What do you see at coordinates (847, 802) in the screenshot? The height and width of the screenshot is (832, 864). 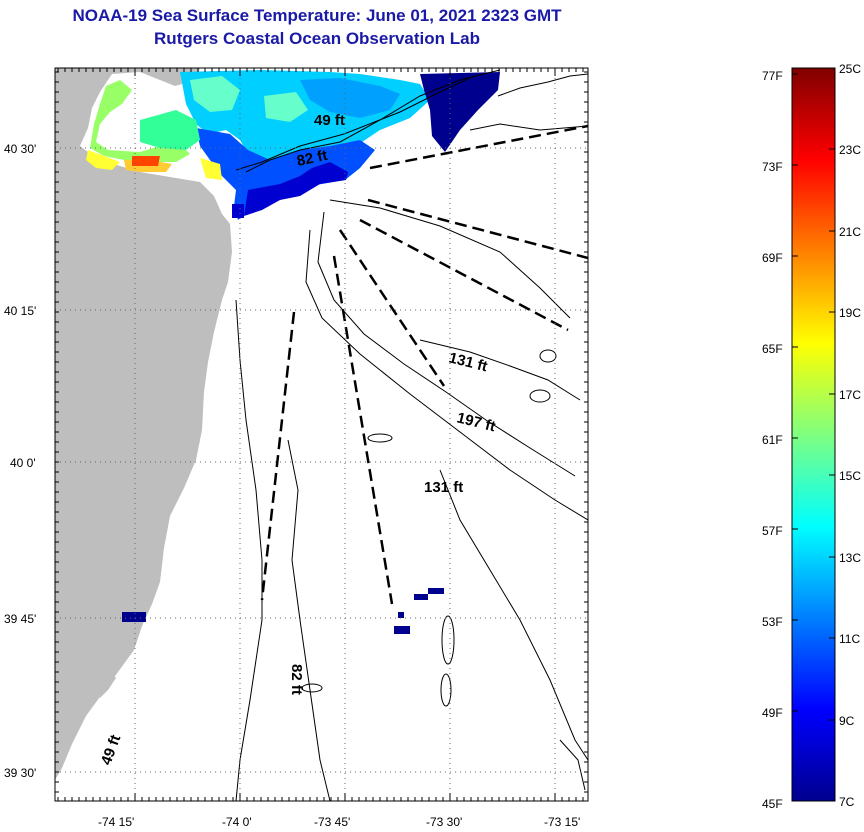 I see `colorbar-c-label: 7C` at bounding box center [847, 802].